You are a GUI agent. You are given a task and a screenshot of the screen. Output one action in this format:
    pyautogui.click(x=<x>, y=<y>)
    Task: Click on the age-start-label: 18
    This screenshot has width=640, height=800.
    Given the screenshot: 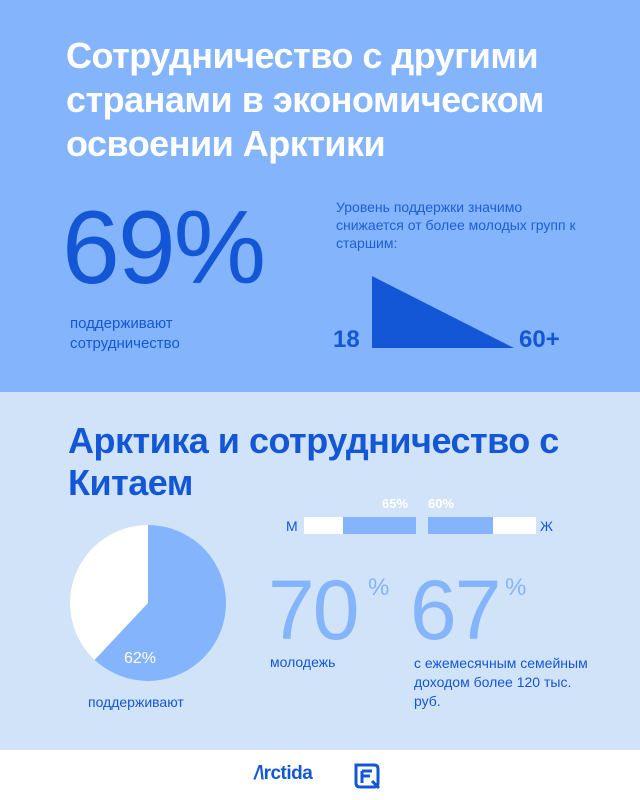 What is the action you would take?
    pyautogui.click(x=346, y=339)
    